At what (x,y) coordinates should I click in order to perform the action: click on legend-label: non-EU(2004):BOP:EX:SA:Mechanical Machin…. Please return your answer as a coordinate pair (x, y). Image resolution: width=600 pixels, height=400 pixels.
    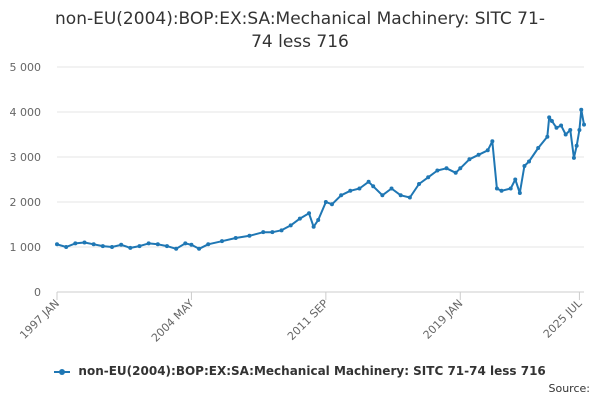
    Looking at the image, I should click on (312, 371).